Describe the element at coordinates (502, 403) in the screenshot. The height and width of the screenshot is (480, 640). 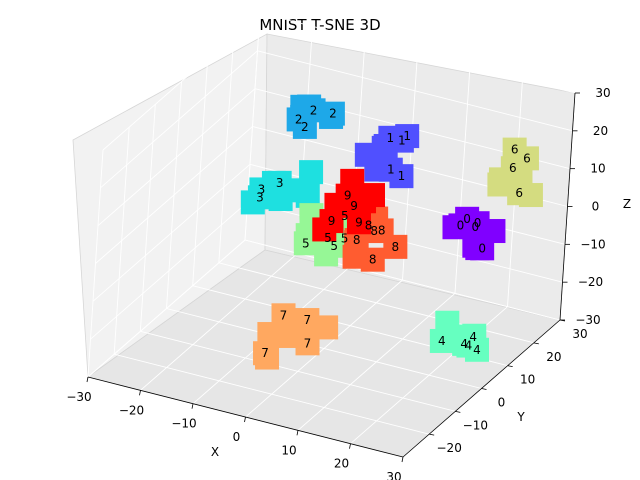
I see `y-tick-label: 0` at that location.